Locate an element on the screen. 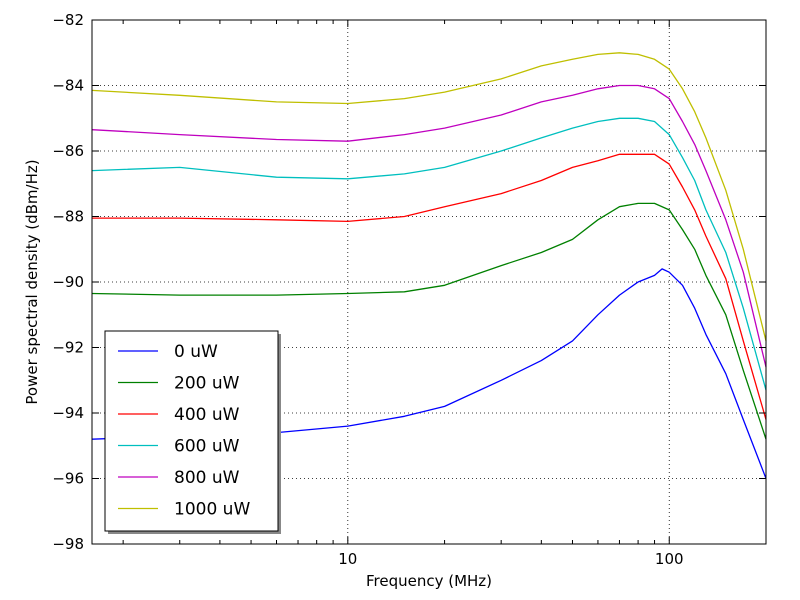  y-tick-label: −84 is located at coordinates (68, 86).